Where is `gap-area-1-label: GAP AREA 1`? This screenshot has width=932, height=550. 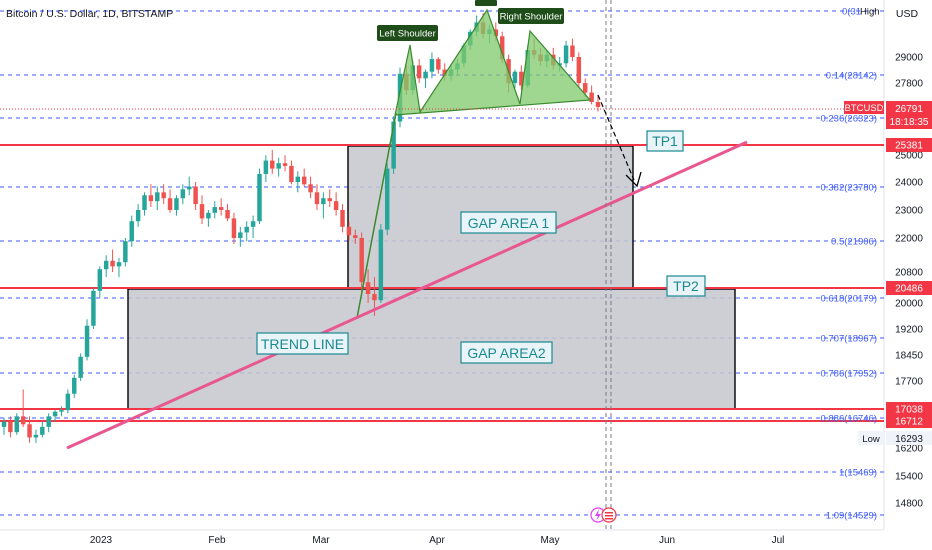 gap-area-1-label: GAP AREA 1 is located at coordinates (508, 222).